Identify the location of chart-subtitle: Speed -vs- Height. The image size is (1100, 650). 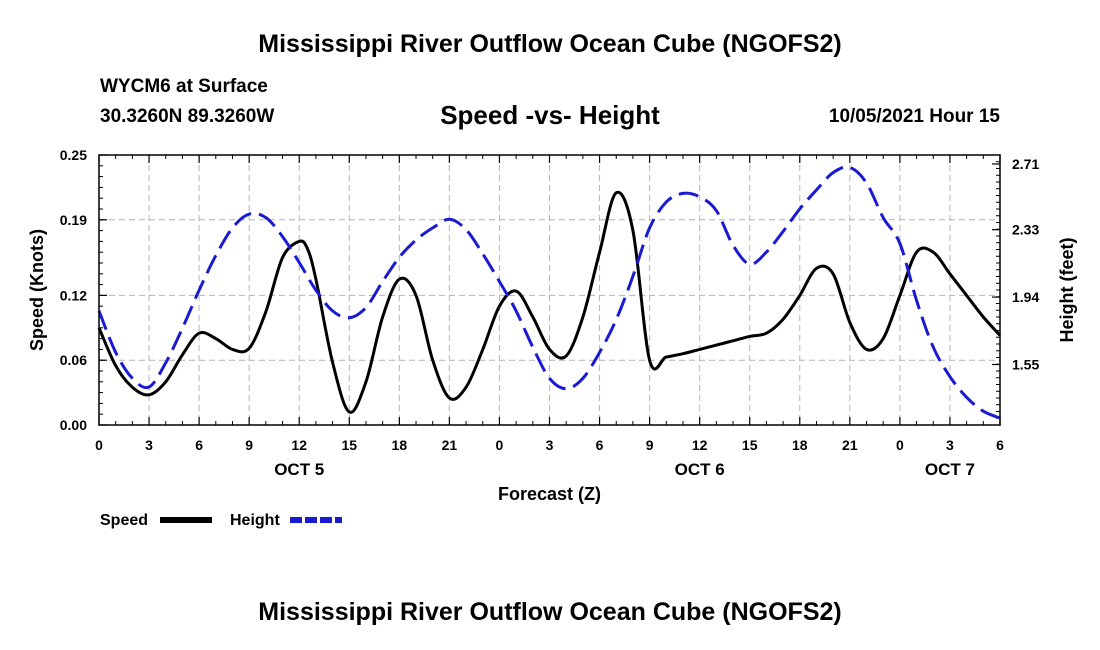
(550, 115).